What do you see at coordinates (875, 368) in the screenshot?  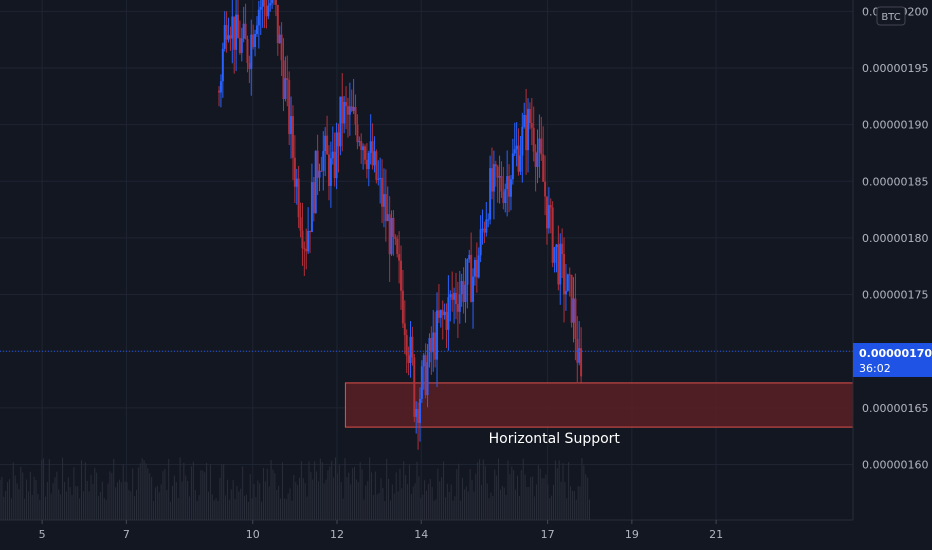 I see `countdown-label: 36:02` at bounding box center [875, 368].